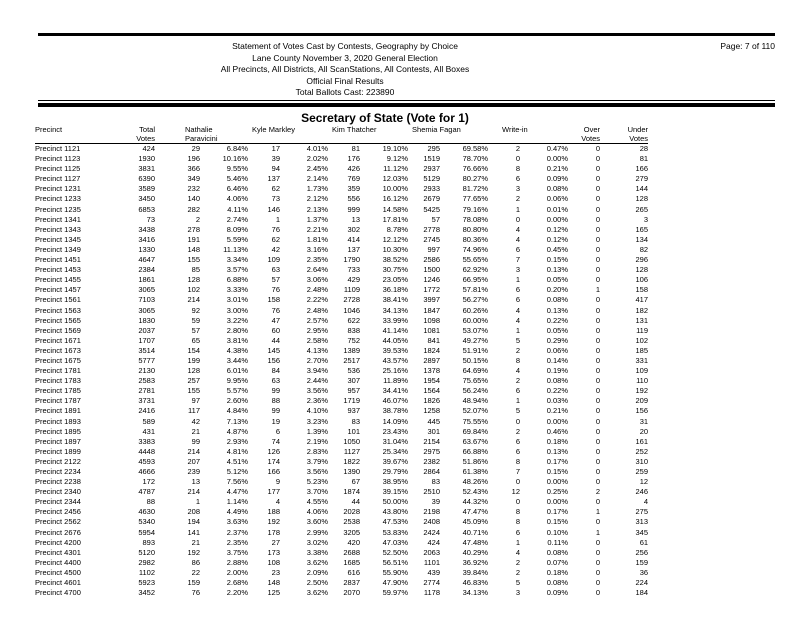  Describe the element at coordinates (475, 381) in the screenshot. I see `value-cell: 75.65%` at that location.